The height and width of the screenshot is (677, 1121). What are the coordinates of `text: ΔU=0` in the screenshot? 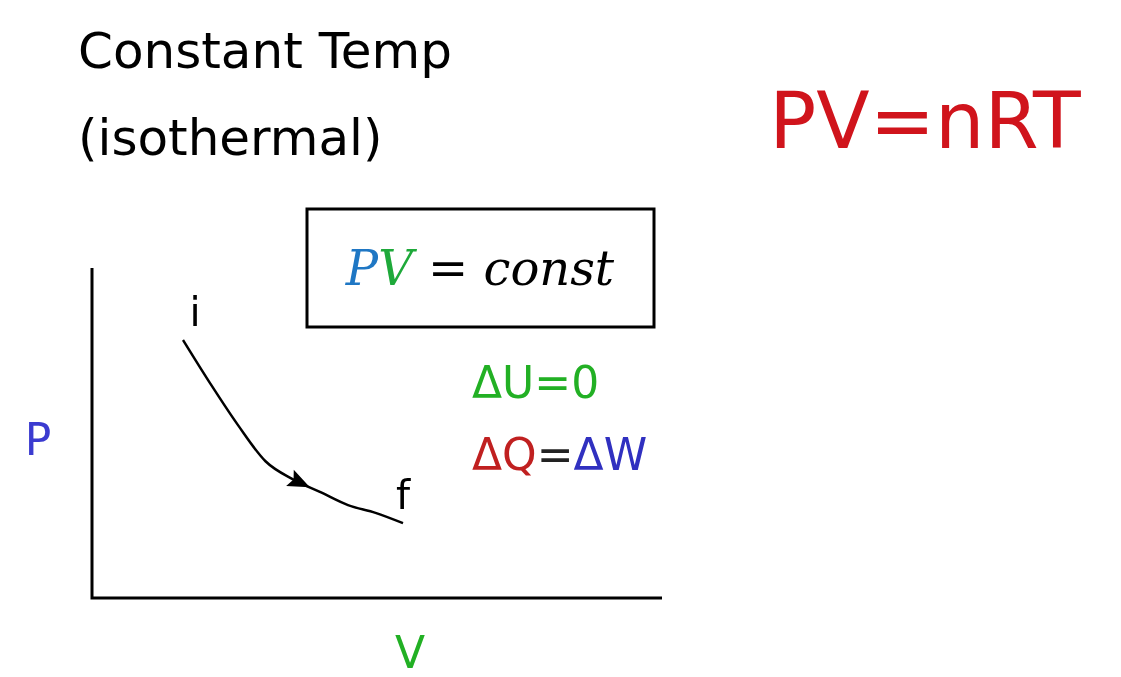 It's located at (536, 382).